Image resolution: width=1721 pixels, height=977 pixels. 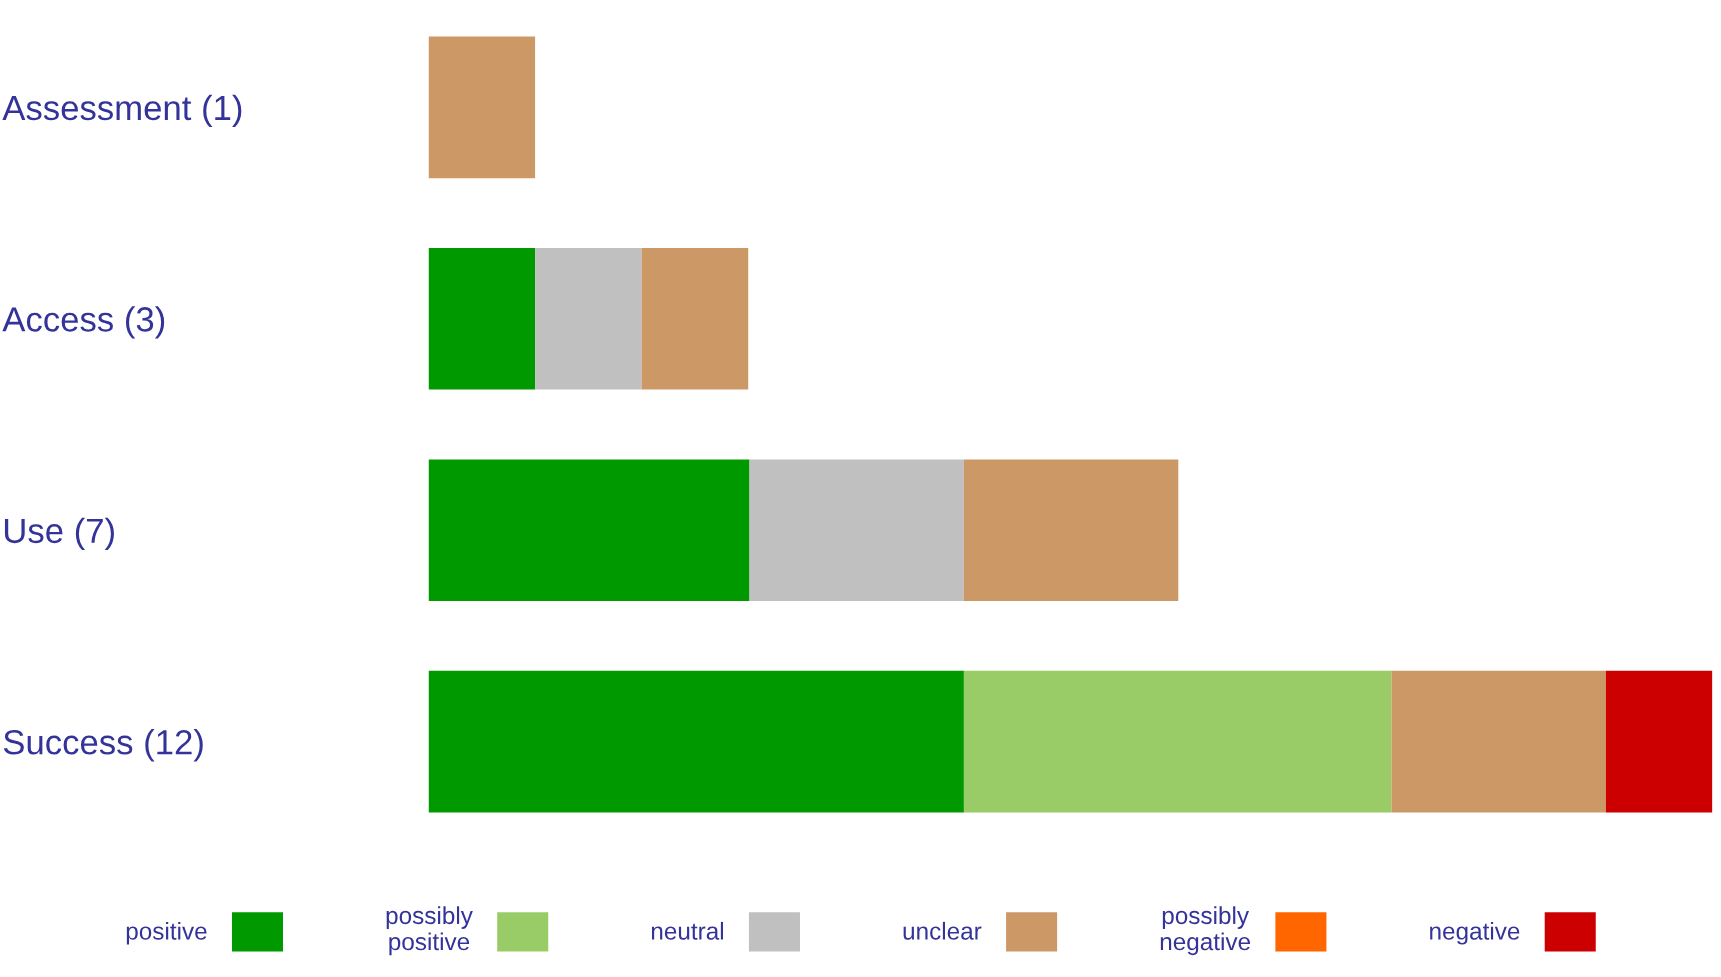 I want to click on y-tick-label: Use (7), so click(x=59, y=533).